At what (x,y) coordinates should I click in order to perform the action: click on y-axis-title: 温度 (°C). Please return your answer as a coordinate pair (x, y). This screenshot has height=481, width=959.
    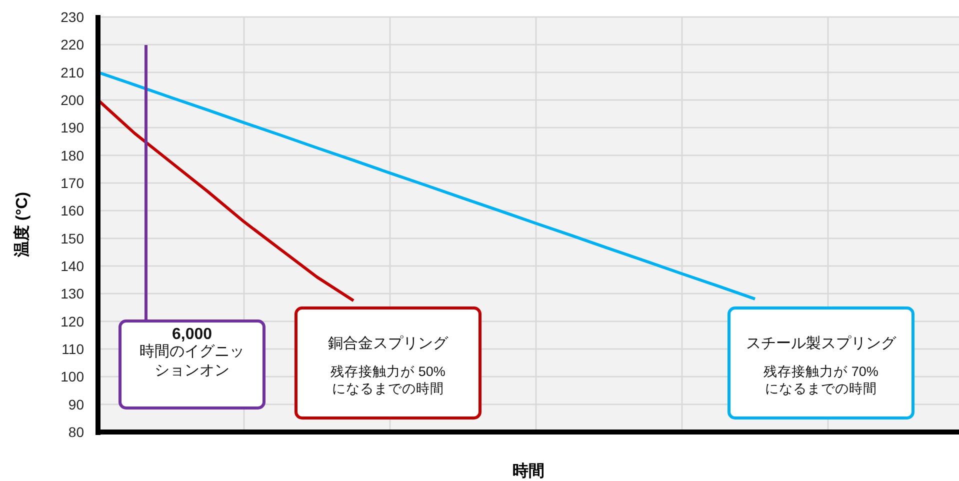
    Looking at the image, I should click on (21, 225).